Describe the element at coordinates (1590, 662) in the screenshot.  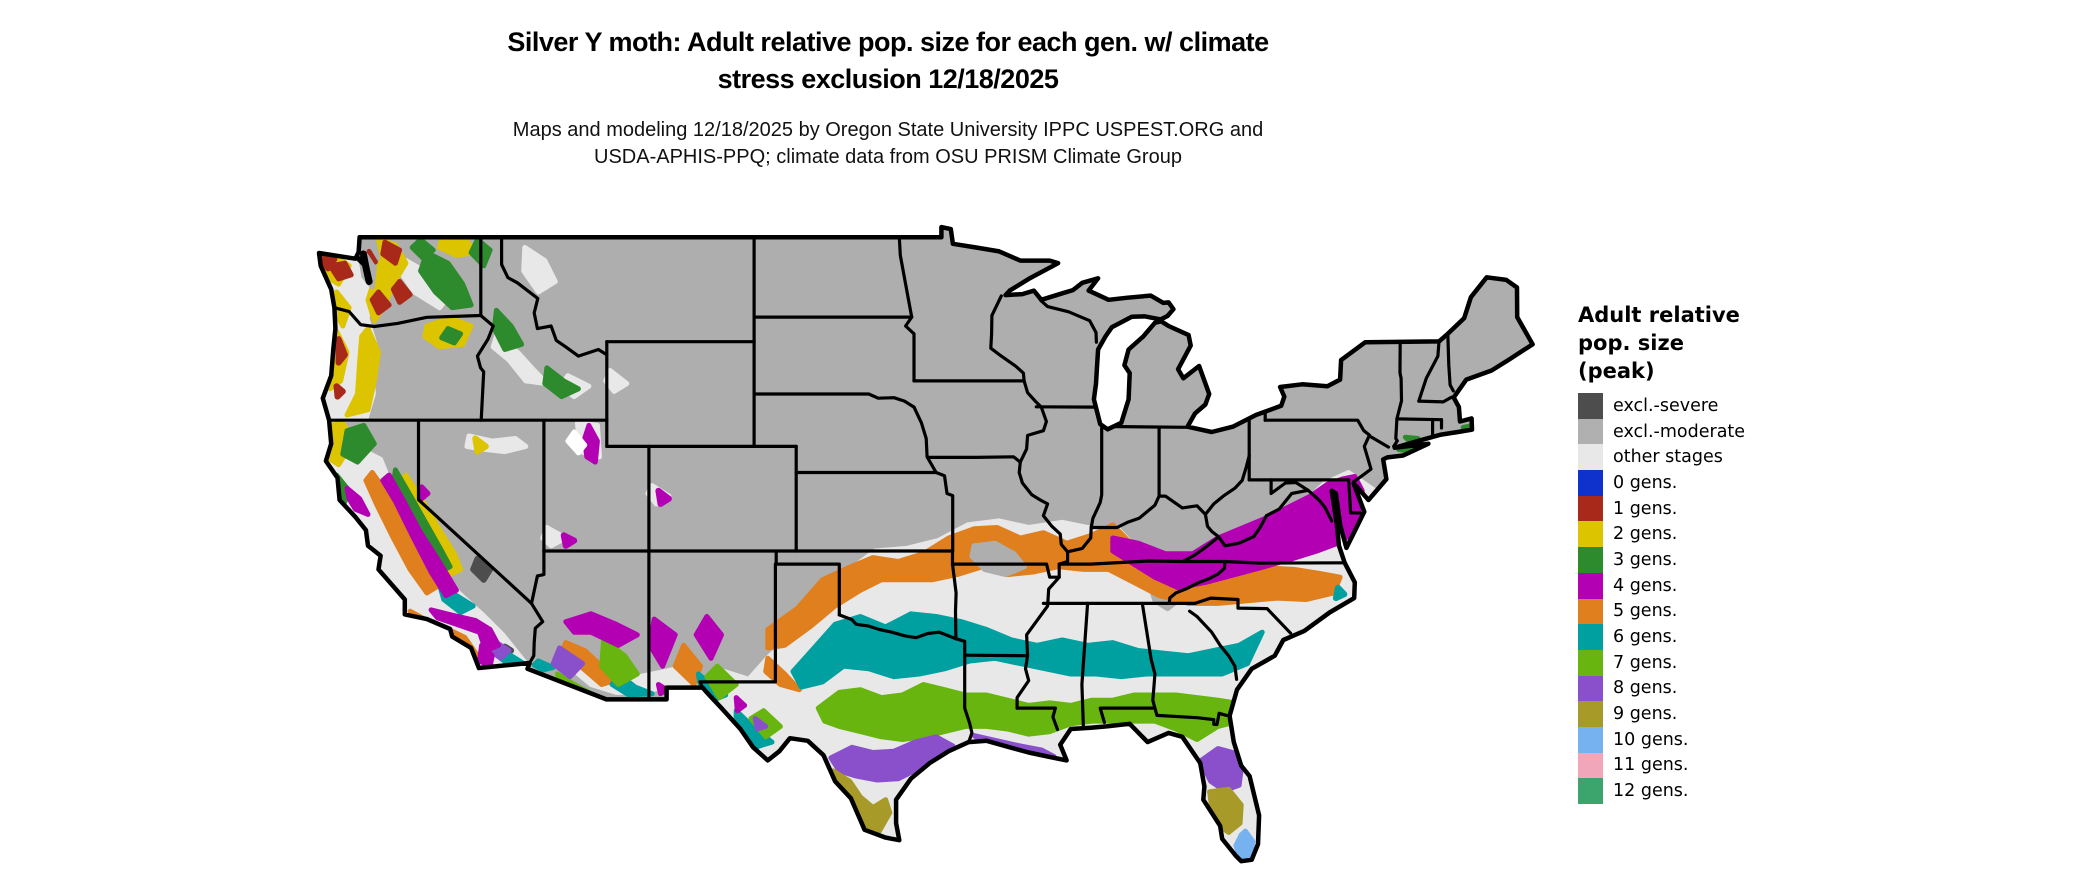
I see `legend-swatch-g7` at that location.